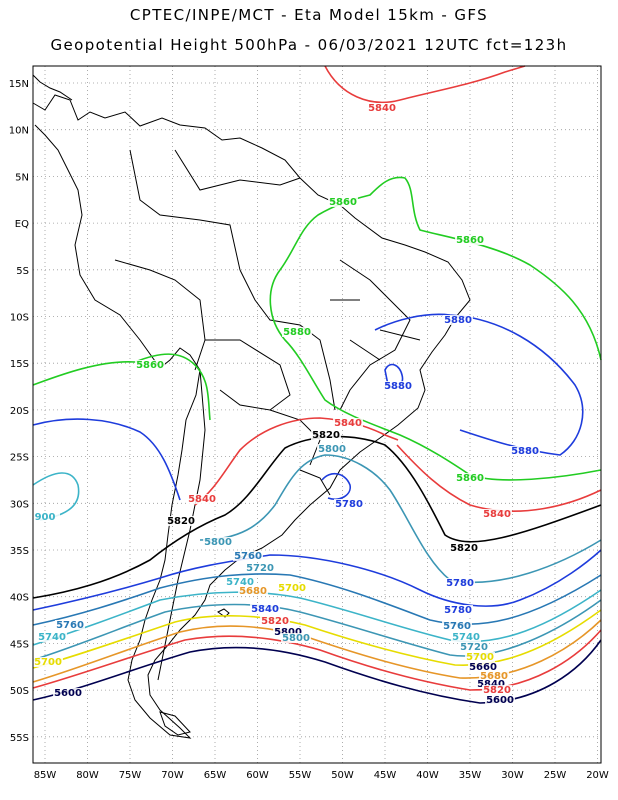 The image size is (618, 800). I want to click on country-border-argentina-chile, so click(181, 525).